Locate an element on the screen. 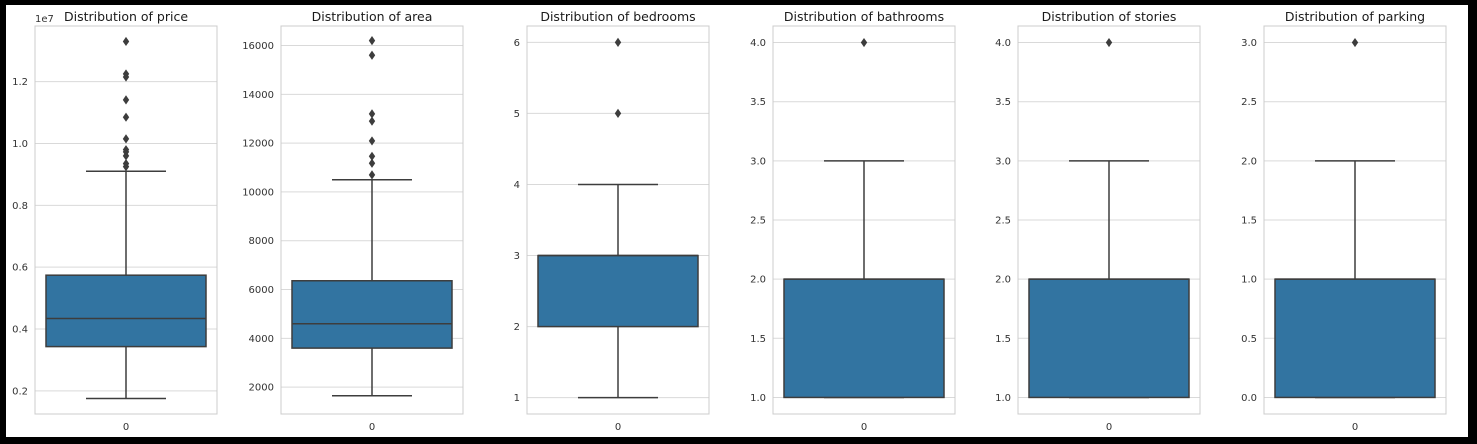  y-tick-label: 1.2 is located at coordinates (20, 82).